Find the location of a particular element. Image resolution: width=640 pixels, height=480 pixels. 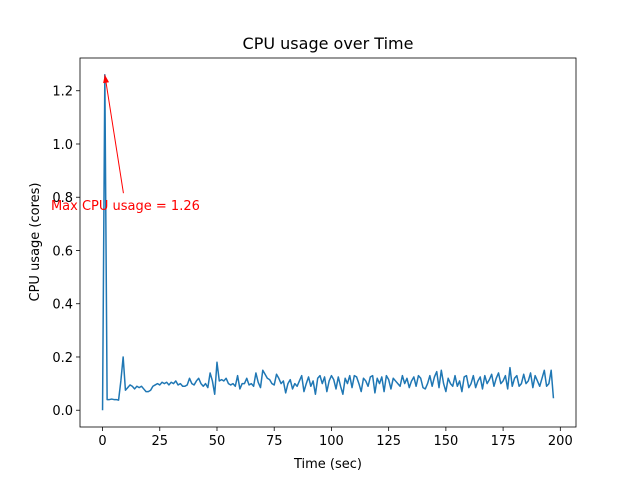

x-axis-label: Time (sec) is located at coordinates (327, 464).